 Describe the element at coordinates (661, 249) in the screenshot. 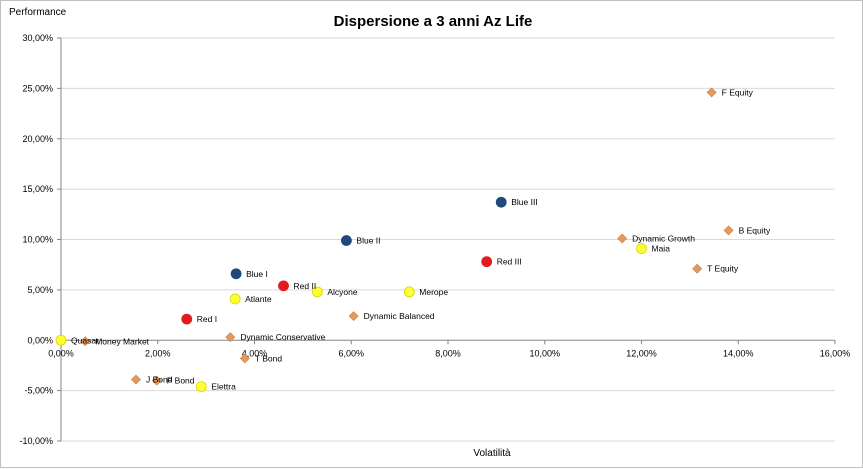

I see `point-label: Maia` at that location.